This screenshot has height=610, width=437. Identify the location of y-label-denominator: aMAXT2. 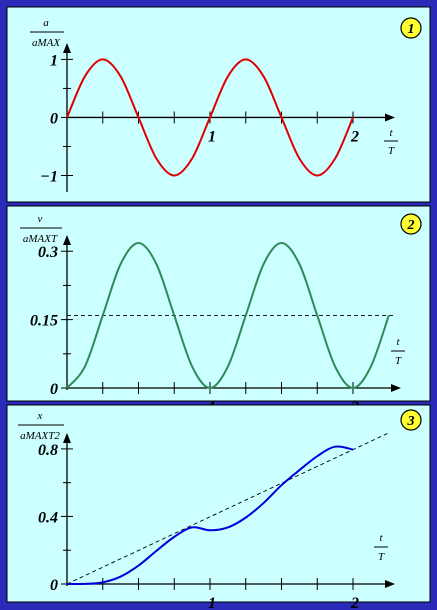
(40, 436).